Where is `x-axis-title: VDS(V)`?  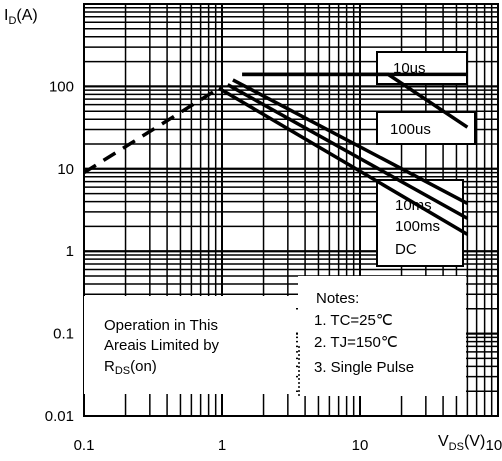
x-axis-title: VDS(V) is located at coordinates (461, 443).